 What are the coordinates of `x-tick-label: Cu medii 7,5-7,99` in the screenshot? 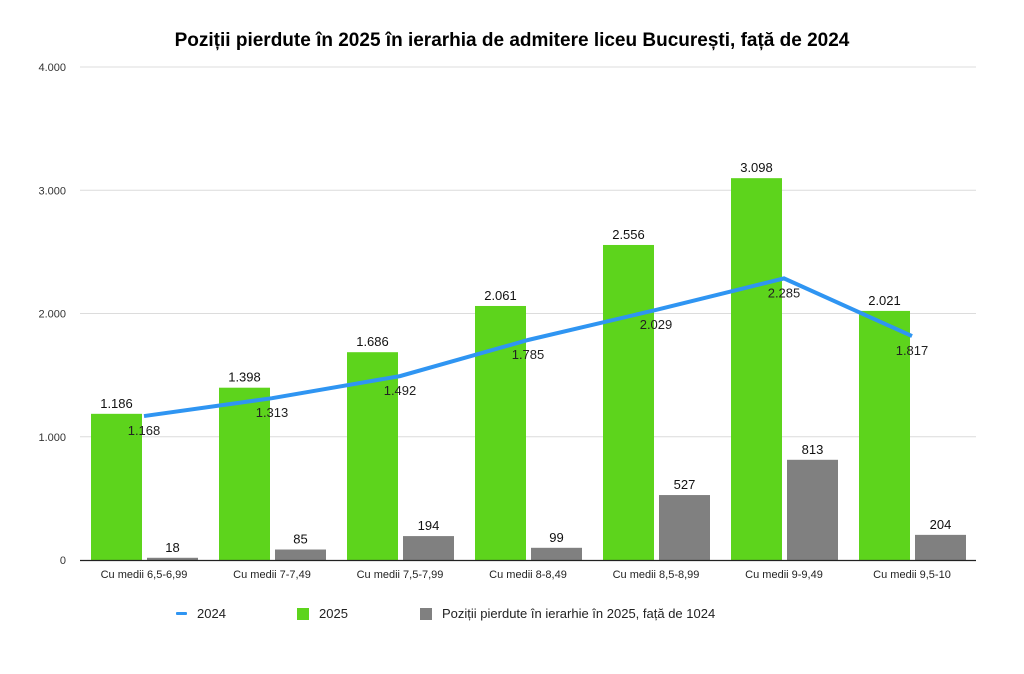 It's located at (400, 575).